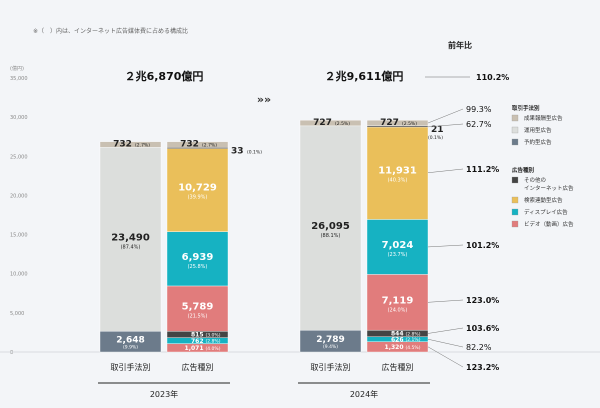 This screenshot has width=600, height=408. I want to click on y-tick-label: 0, so click(11, 353).